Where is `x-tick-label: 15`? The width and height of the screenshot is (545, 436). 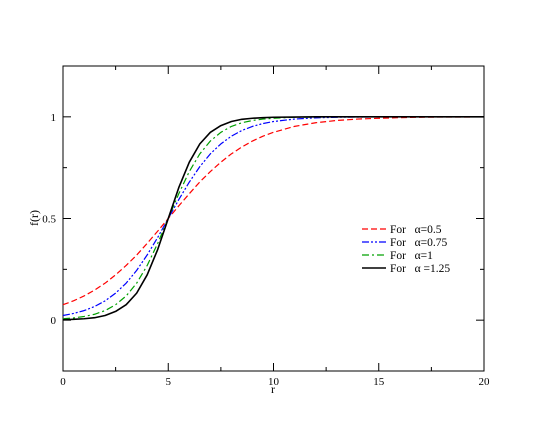
x-tick-label: 15 is located at coordinates (379, 382).